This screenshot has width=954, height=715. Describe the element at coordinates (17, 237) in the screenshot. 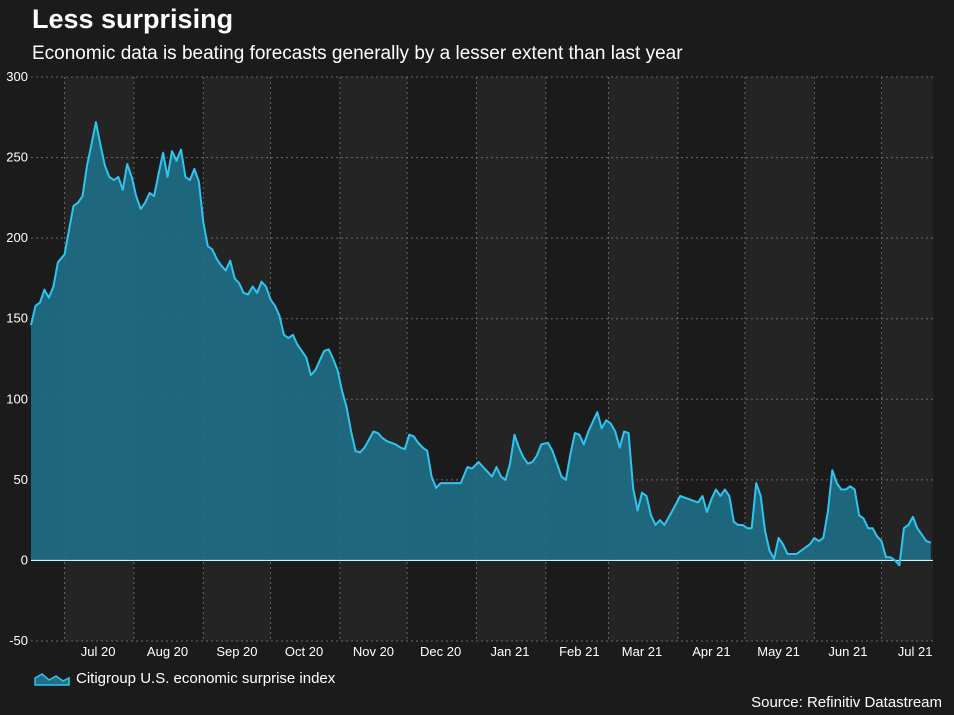

I see `y-tick-label: 200` at that location.